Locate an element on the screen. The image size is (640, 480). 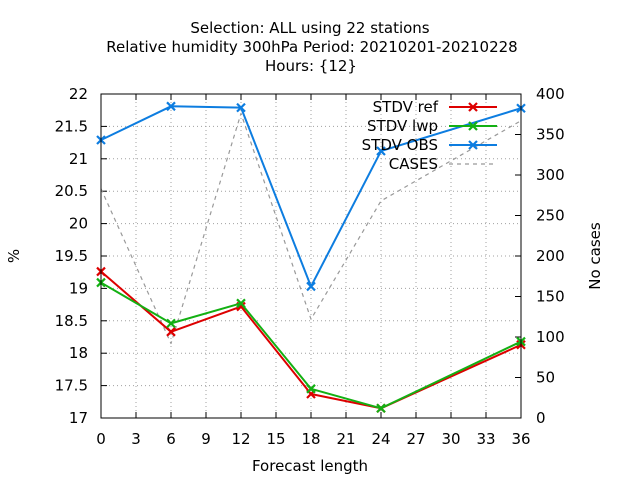
x-tick-label: 9 is located at coordinates (206, 439).